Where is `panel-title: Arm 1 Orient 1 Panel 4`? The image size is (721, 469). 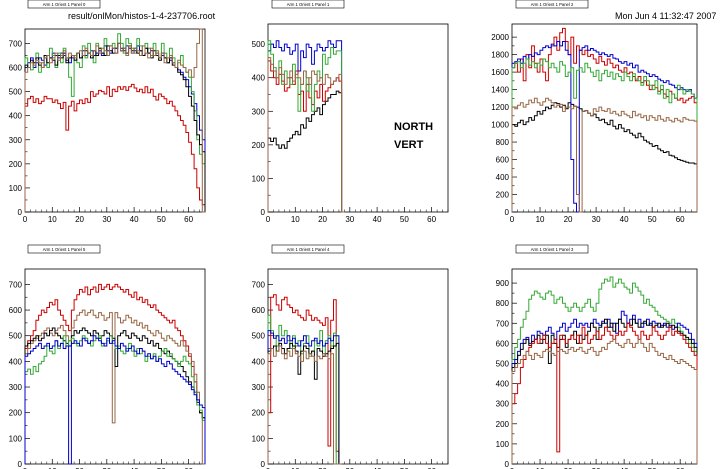
panel-title: Arm 1 Orient 1 Panel 4 is located at coordinates (308, 249).